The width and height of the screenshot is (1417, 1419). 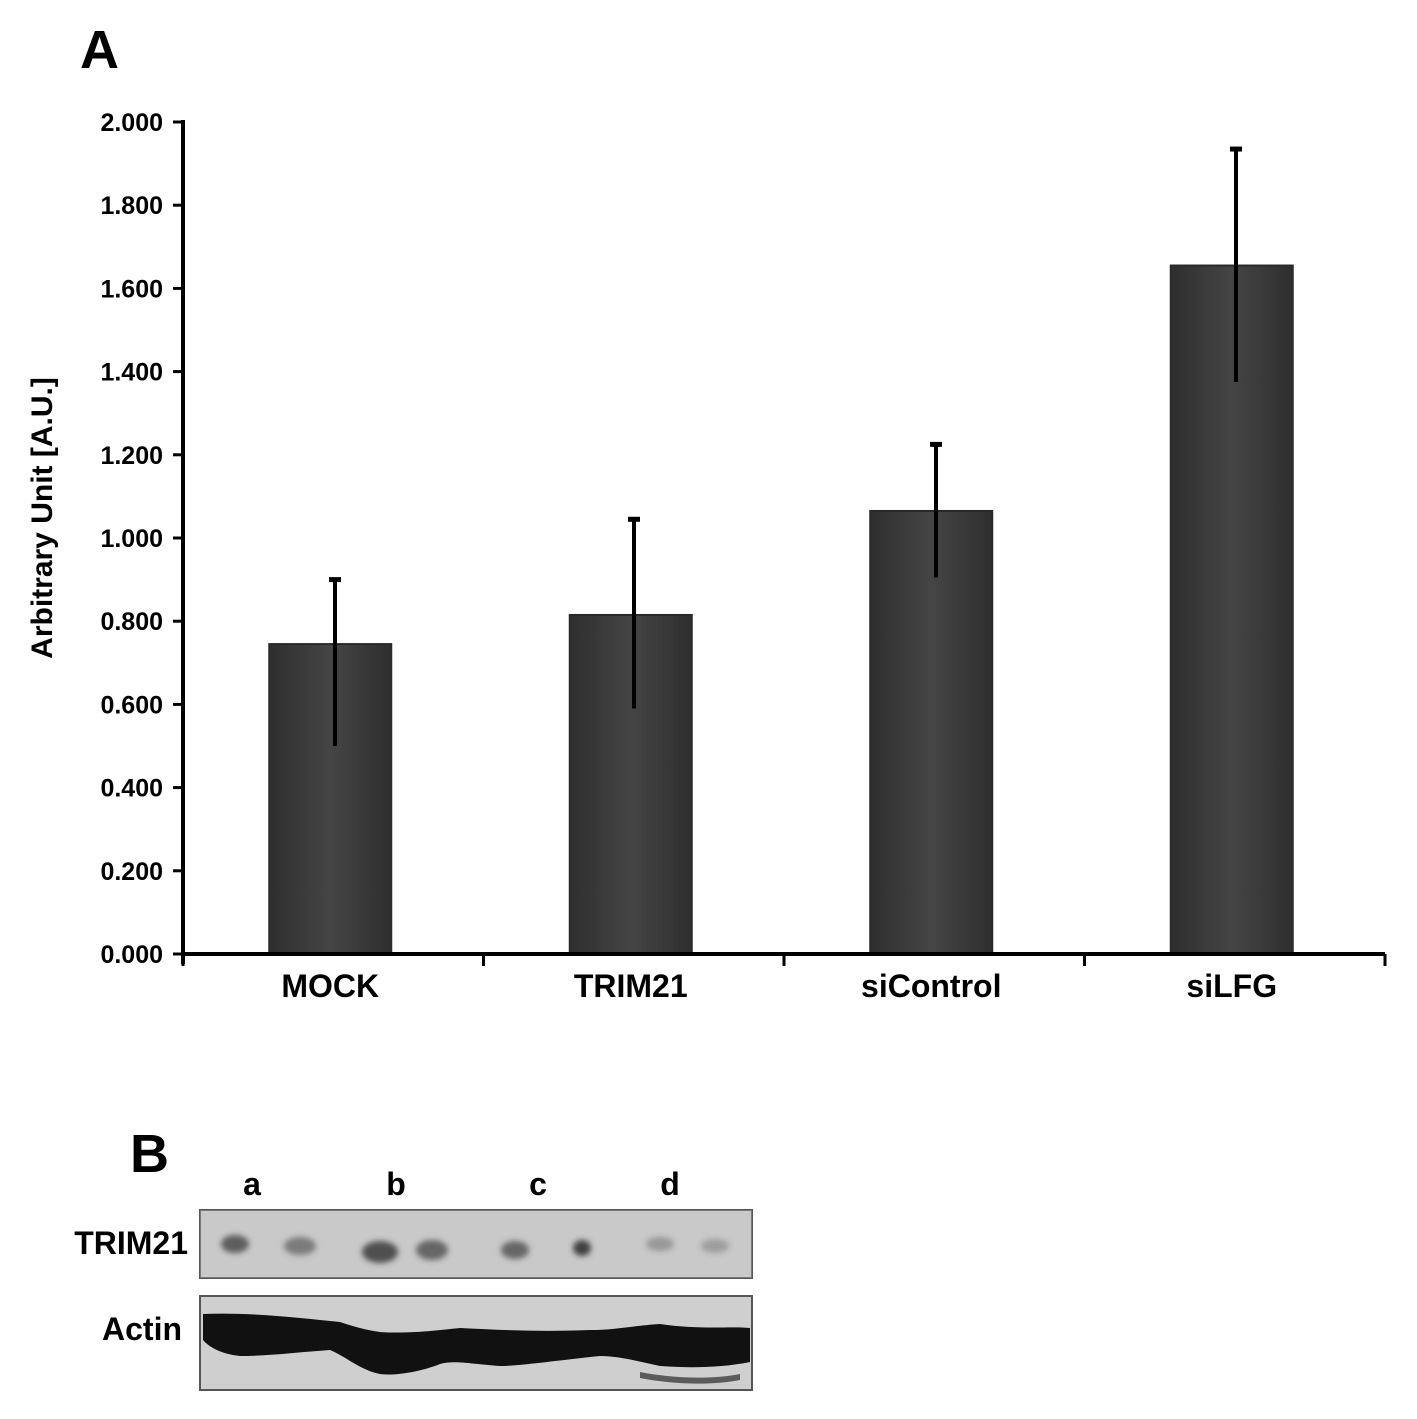 I want to click on x-category-label-sicontrol: siControl, so click(x=931, y=986).